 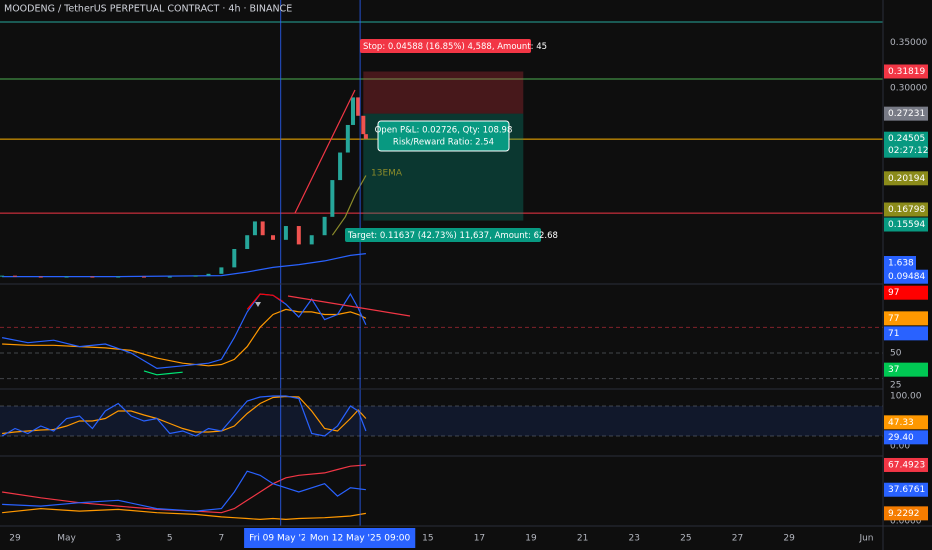 What do you see at coordinates (685, 539) in the screenshot?
I see `x-tick-label: 25` at bounding box center [685, 539].